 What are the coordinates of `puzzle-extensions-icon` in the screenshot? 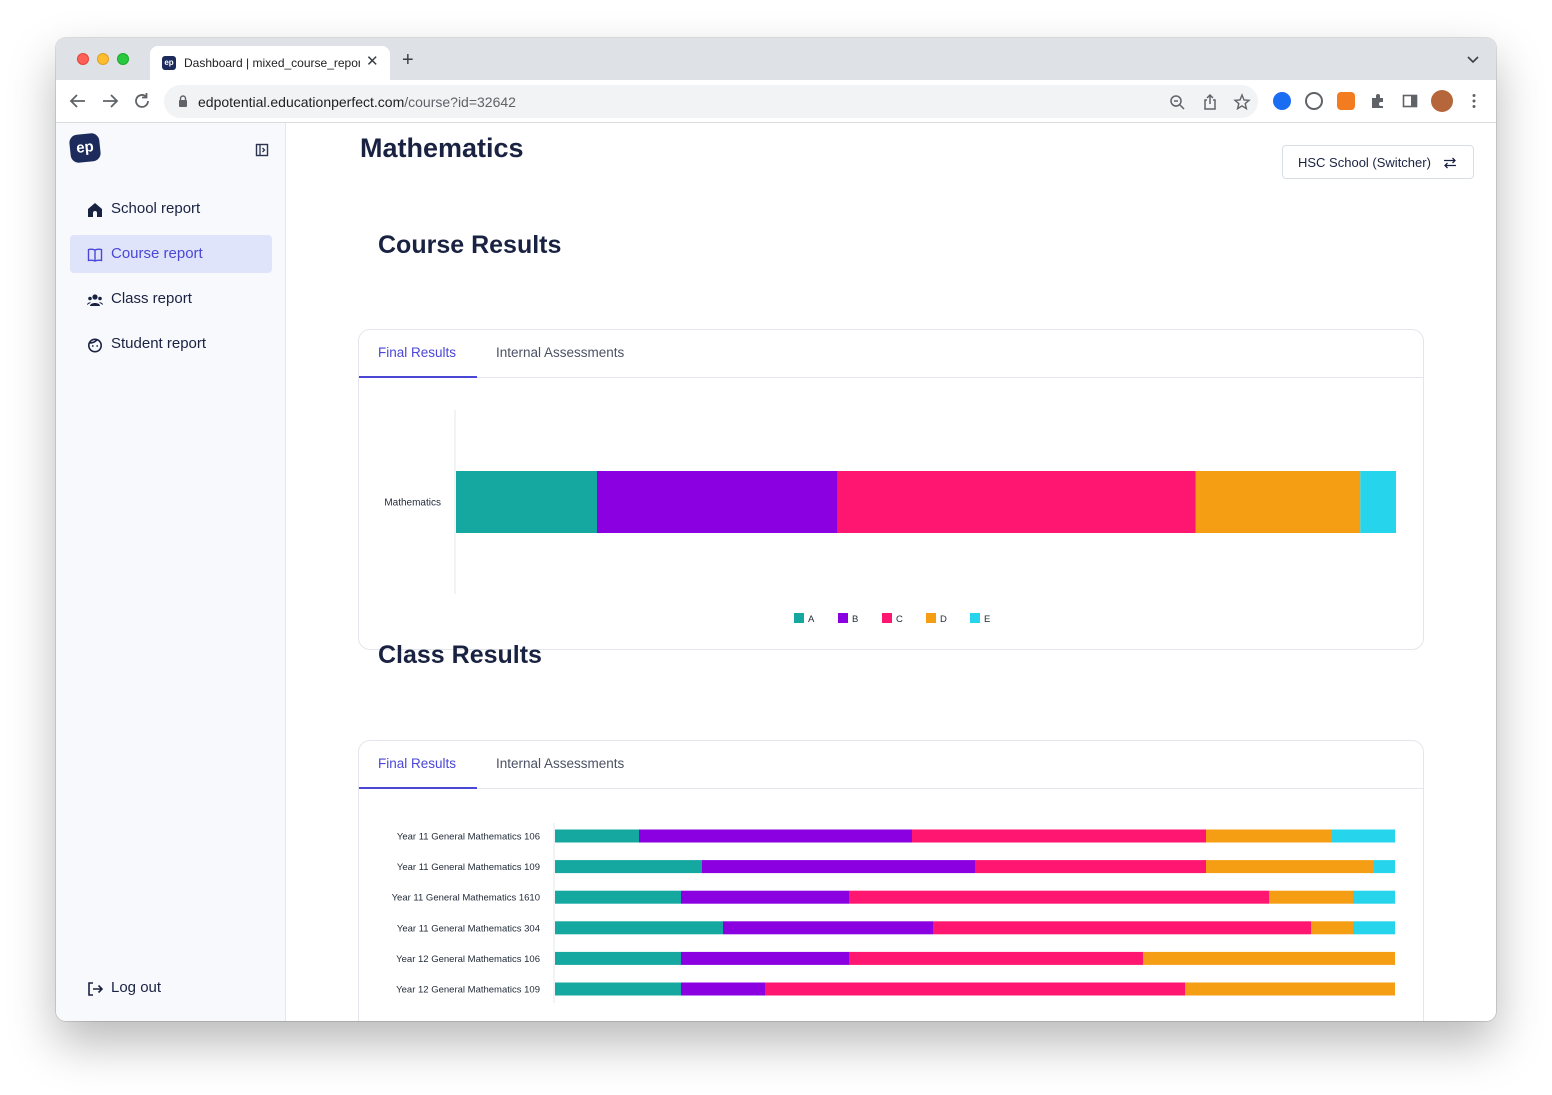 It's located at (1378, 101).